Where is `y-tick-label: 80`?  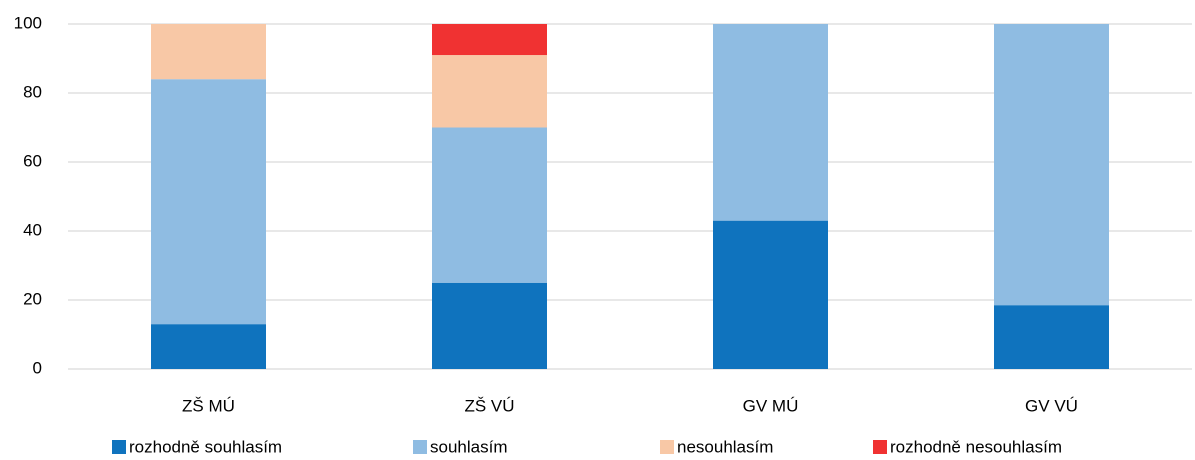 y-tick-label: 80 is located at coordinates (32, 91).